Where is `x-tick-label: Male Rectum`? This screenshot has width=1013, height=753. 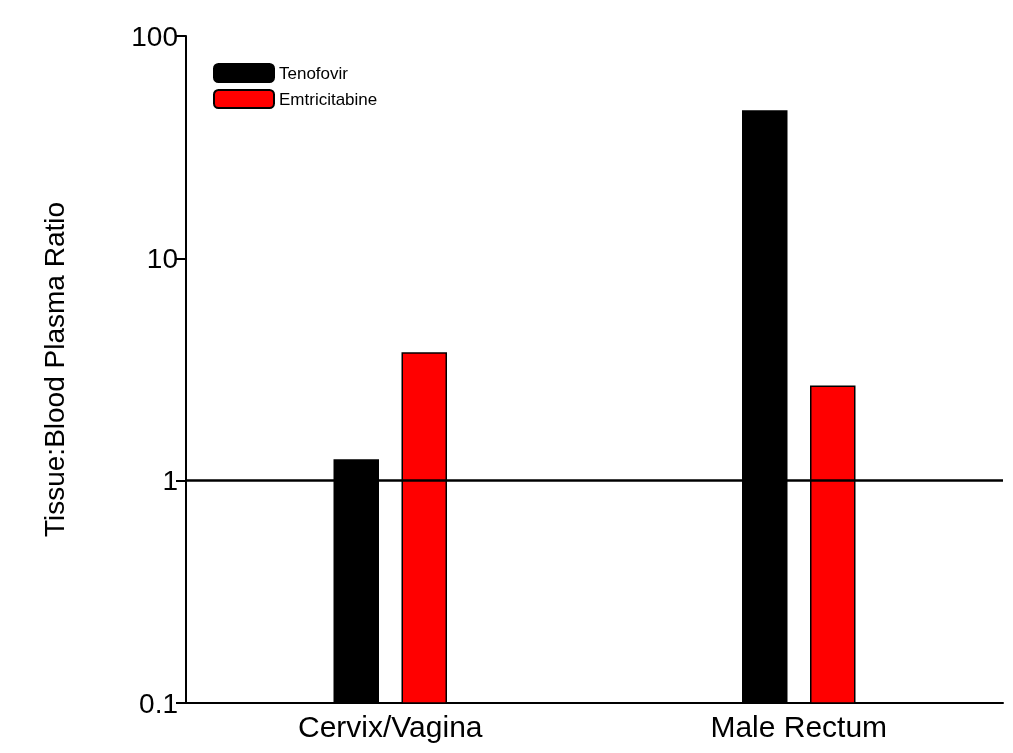 x-tick-label: Male Rectum is located at coordinates (799, 726).